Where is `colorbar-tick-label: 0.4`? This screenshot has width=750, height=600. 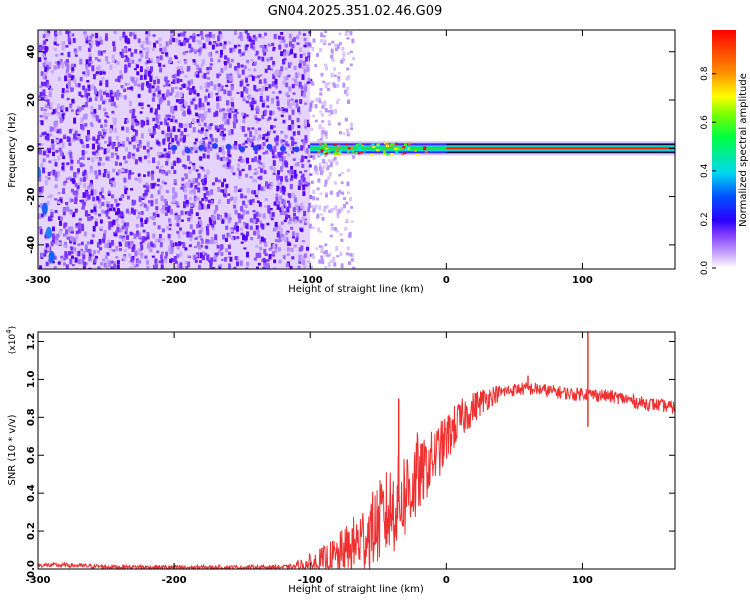 colorbar-tick-label: 0.4 is located at coordinates (705, 170).